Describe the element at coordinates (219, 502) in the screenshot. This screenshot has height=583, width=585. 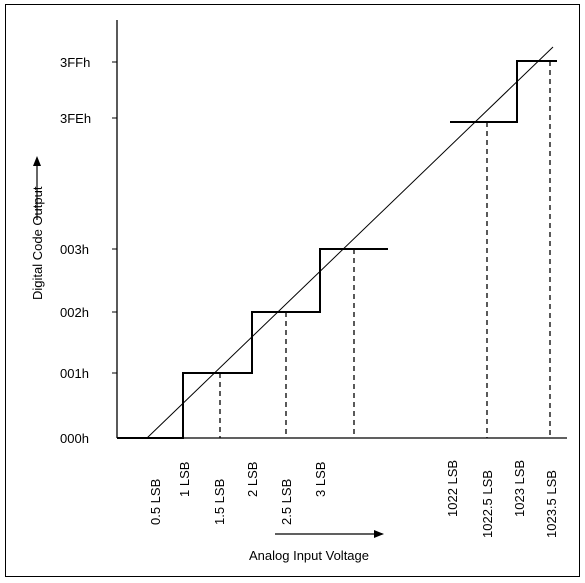
I see `x-label-1-5lsb: 1.5 LSB` at that location.